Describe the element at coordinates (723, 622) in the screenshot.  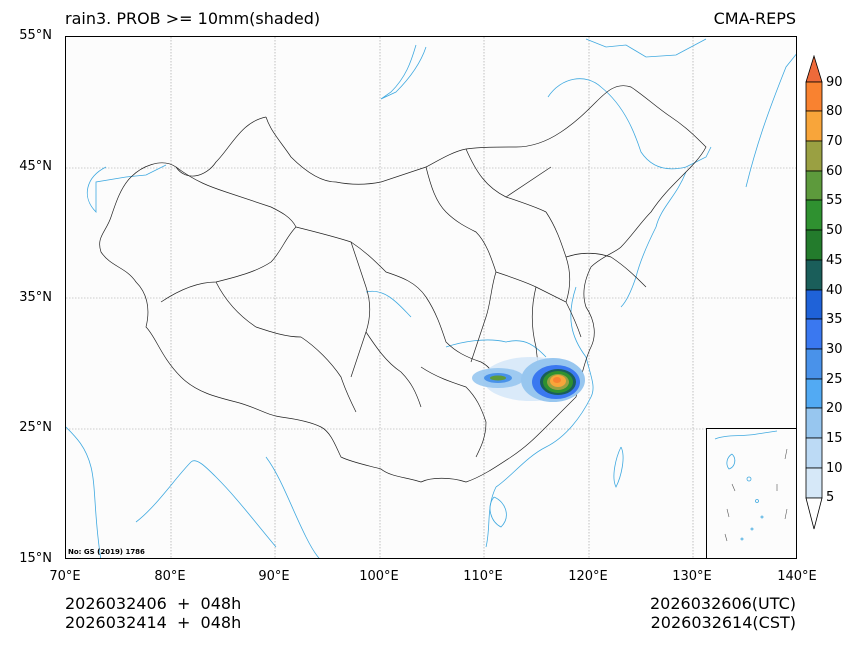
I see `valid-time-cst: 2026032614(CST)` at that location.